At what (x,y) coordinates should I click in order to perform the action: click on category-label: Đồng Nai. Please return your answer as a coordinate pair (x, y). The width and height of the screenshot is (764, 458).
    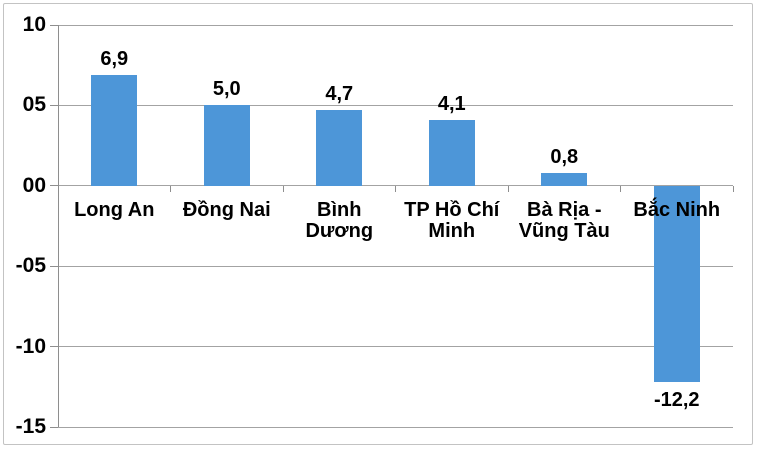
    Looking at the image, I should click on (226, 209).